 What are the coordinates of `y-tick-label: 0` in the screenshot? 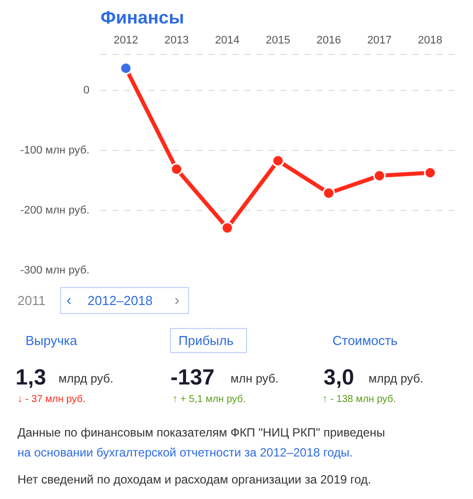 It's located at (86, 90).